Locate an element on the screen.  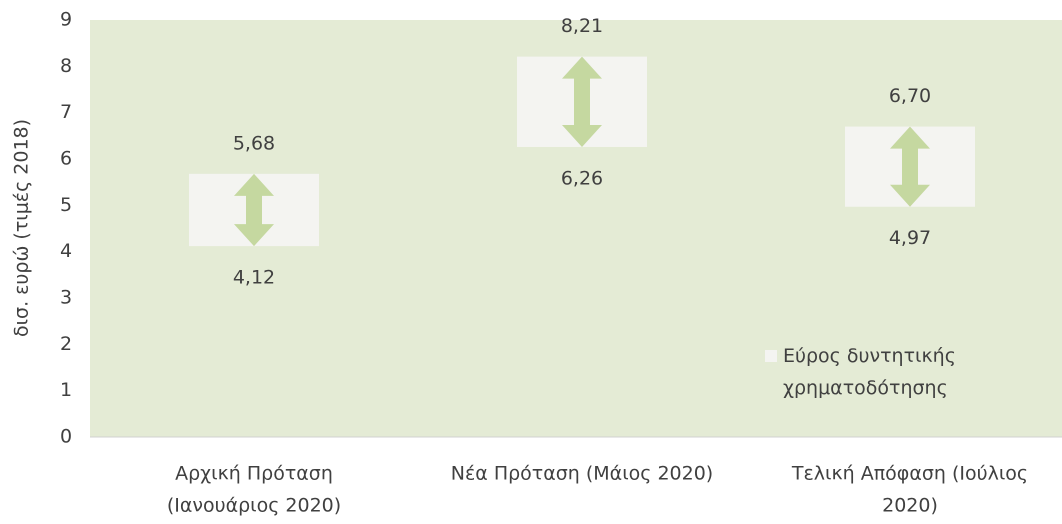
y-tick-label: 4 is located at coordinates (66, 251).